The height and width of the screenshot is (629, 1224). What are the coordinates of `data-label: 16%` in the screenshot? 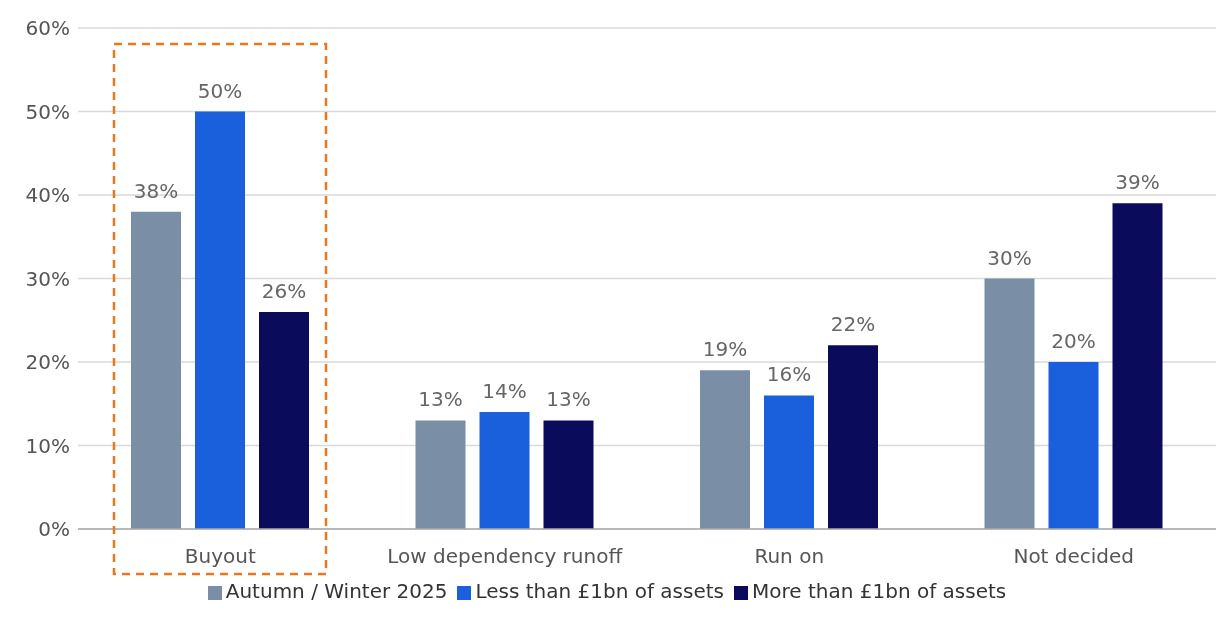 It's located at (789, 374).